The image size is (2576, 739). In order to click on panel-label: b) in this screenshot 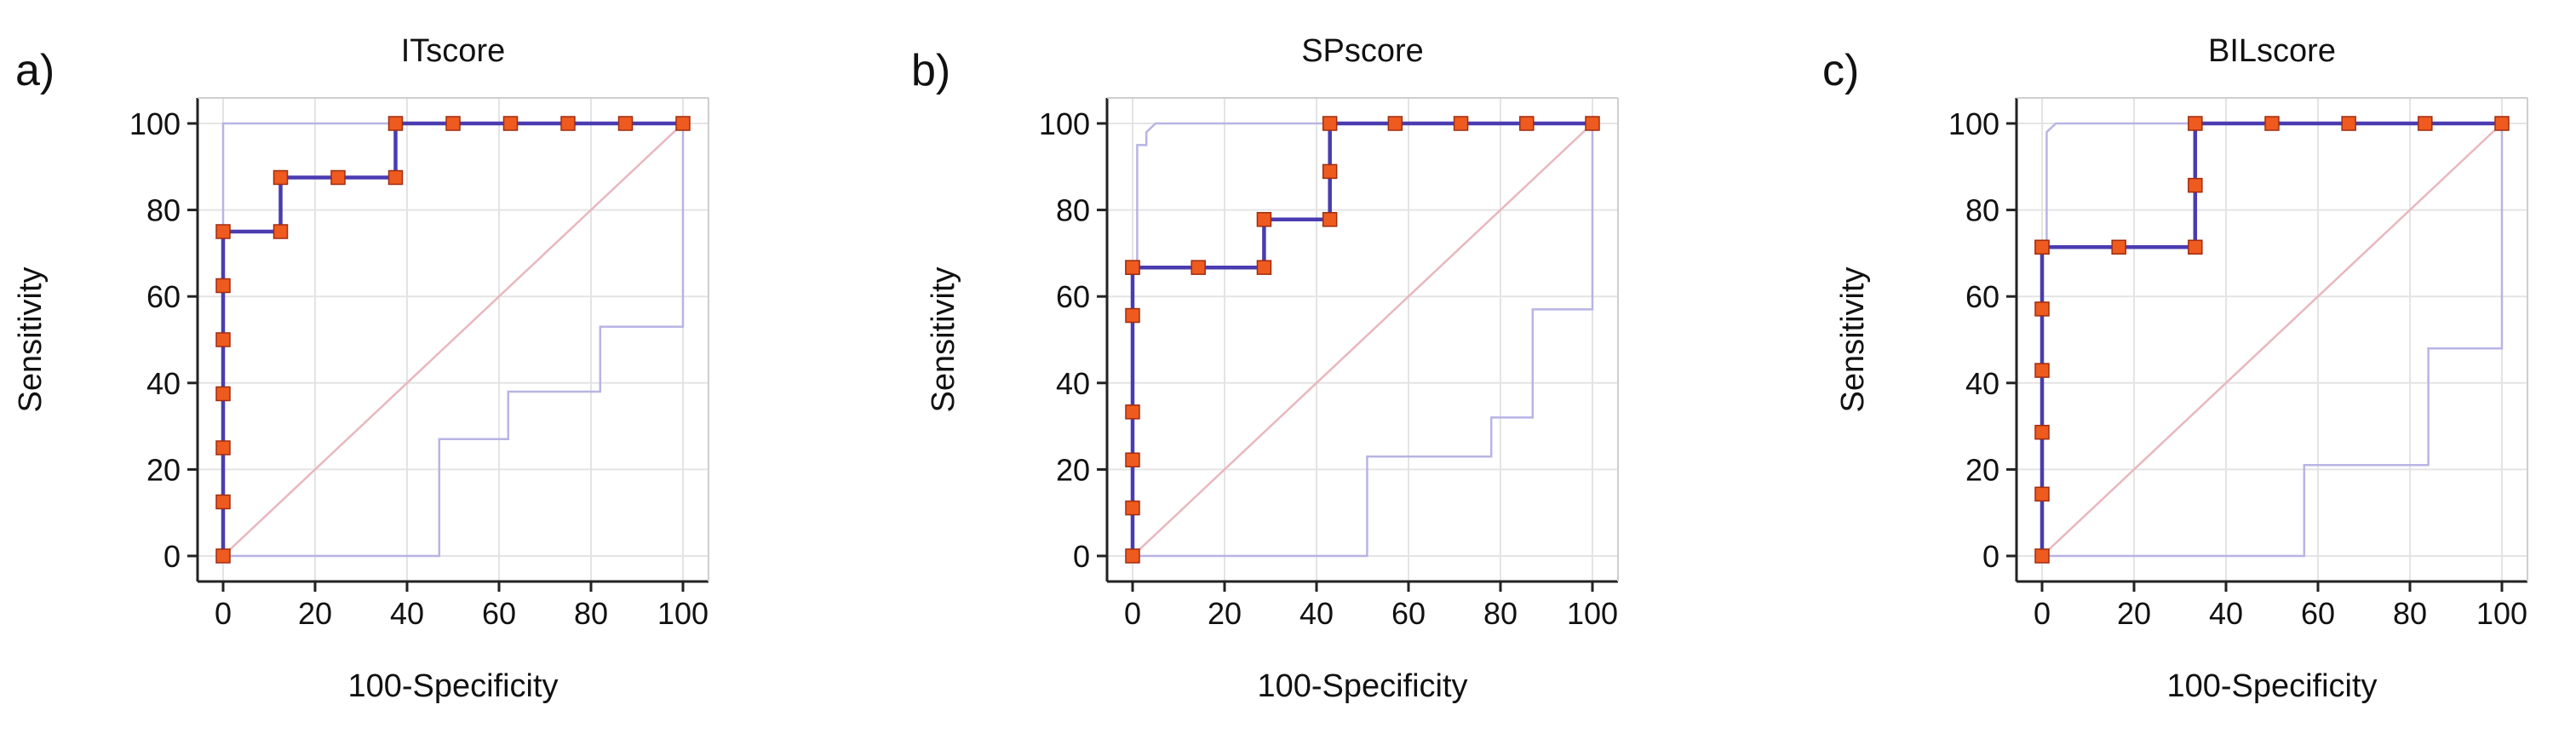, I will do `click(930, 70)`.